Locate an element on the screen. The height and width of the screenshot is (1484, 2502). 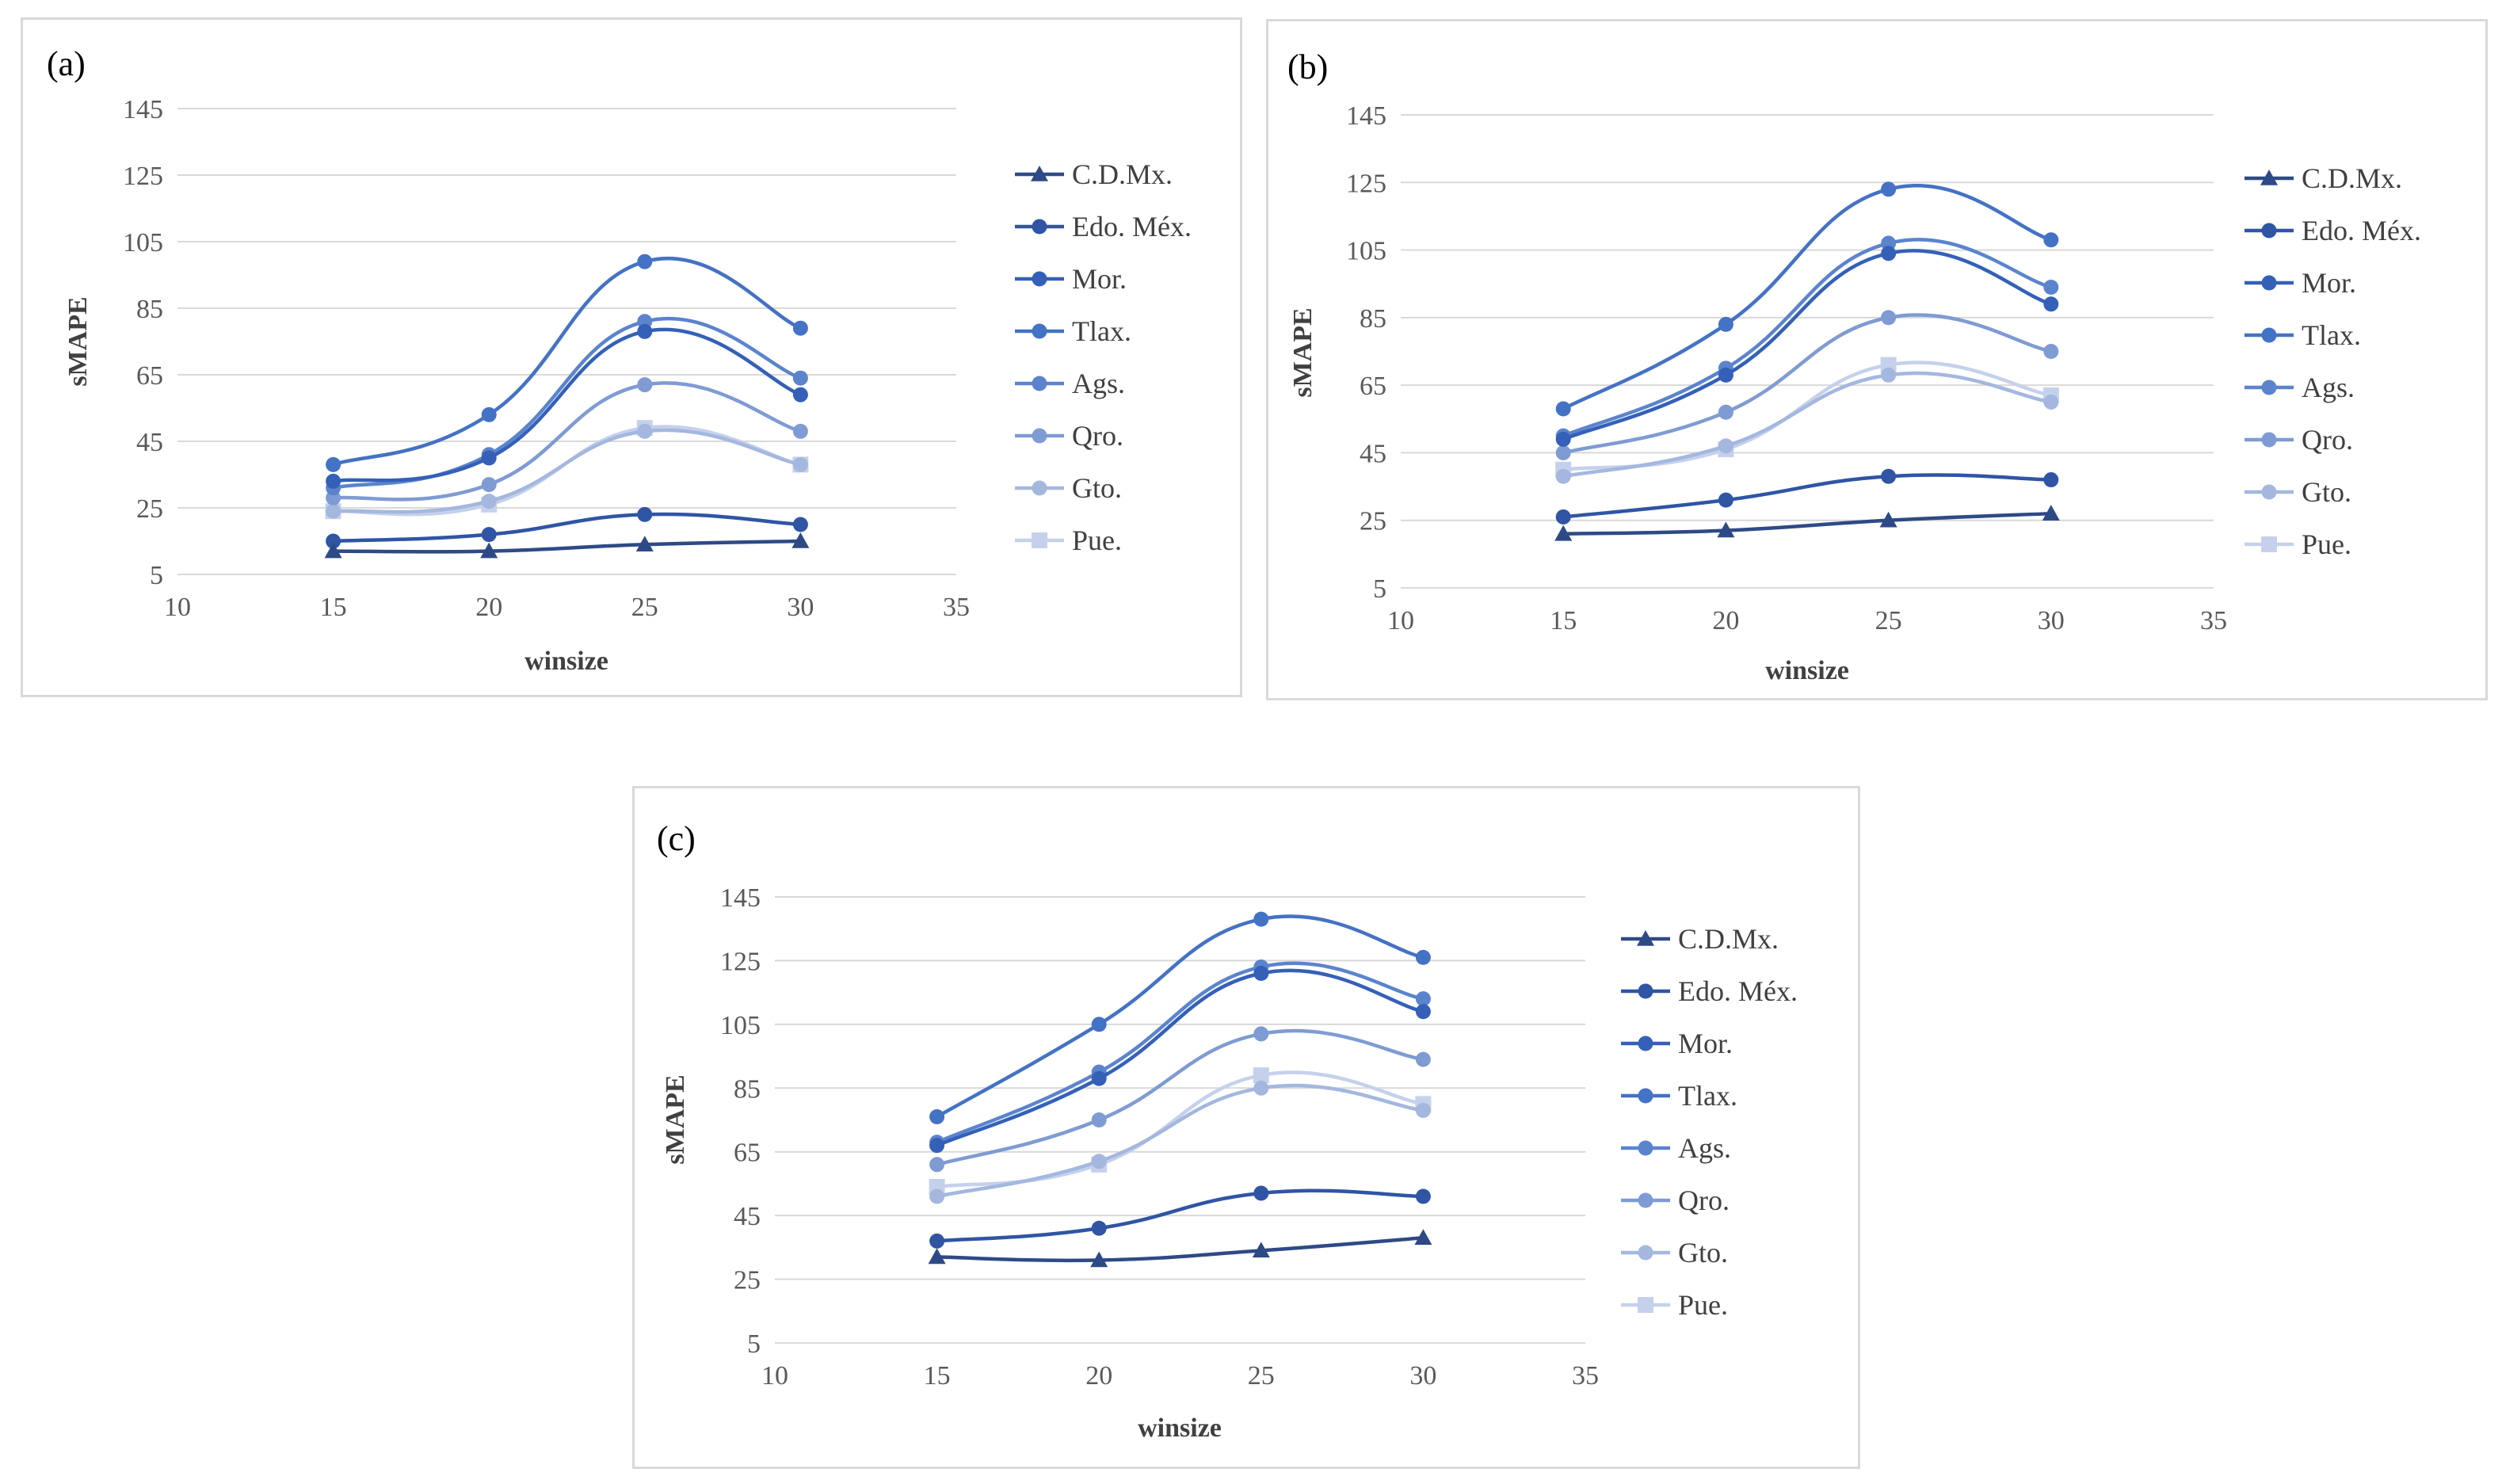
legend-label: Tlax. is located at coordinates (1101, 331).